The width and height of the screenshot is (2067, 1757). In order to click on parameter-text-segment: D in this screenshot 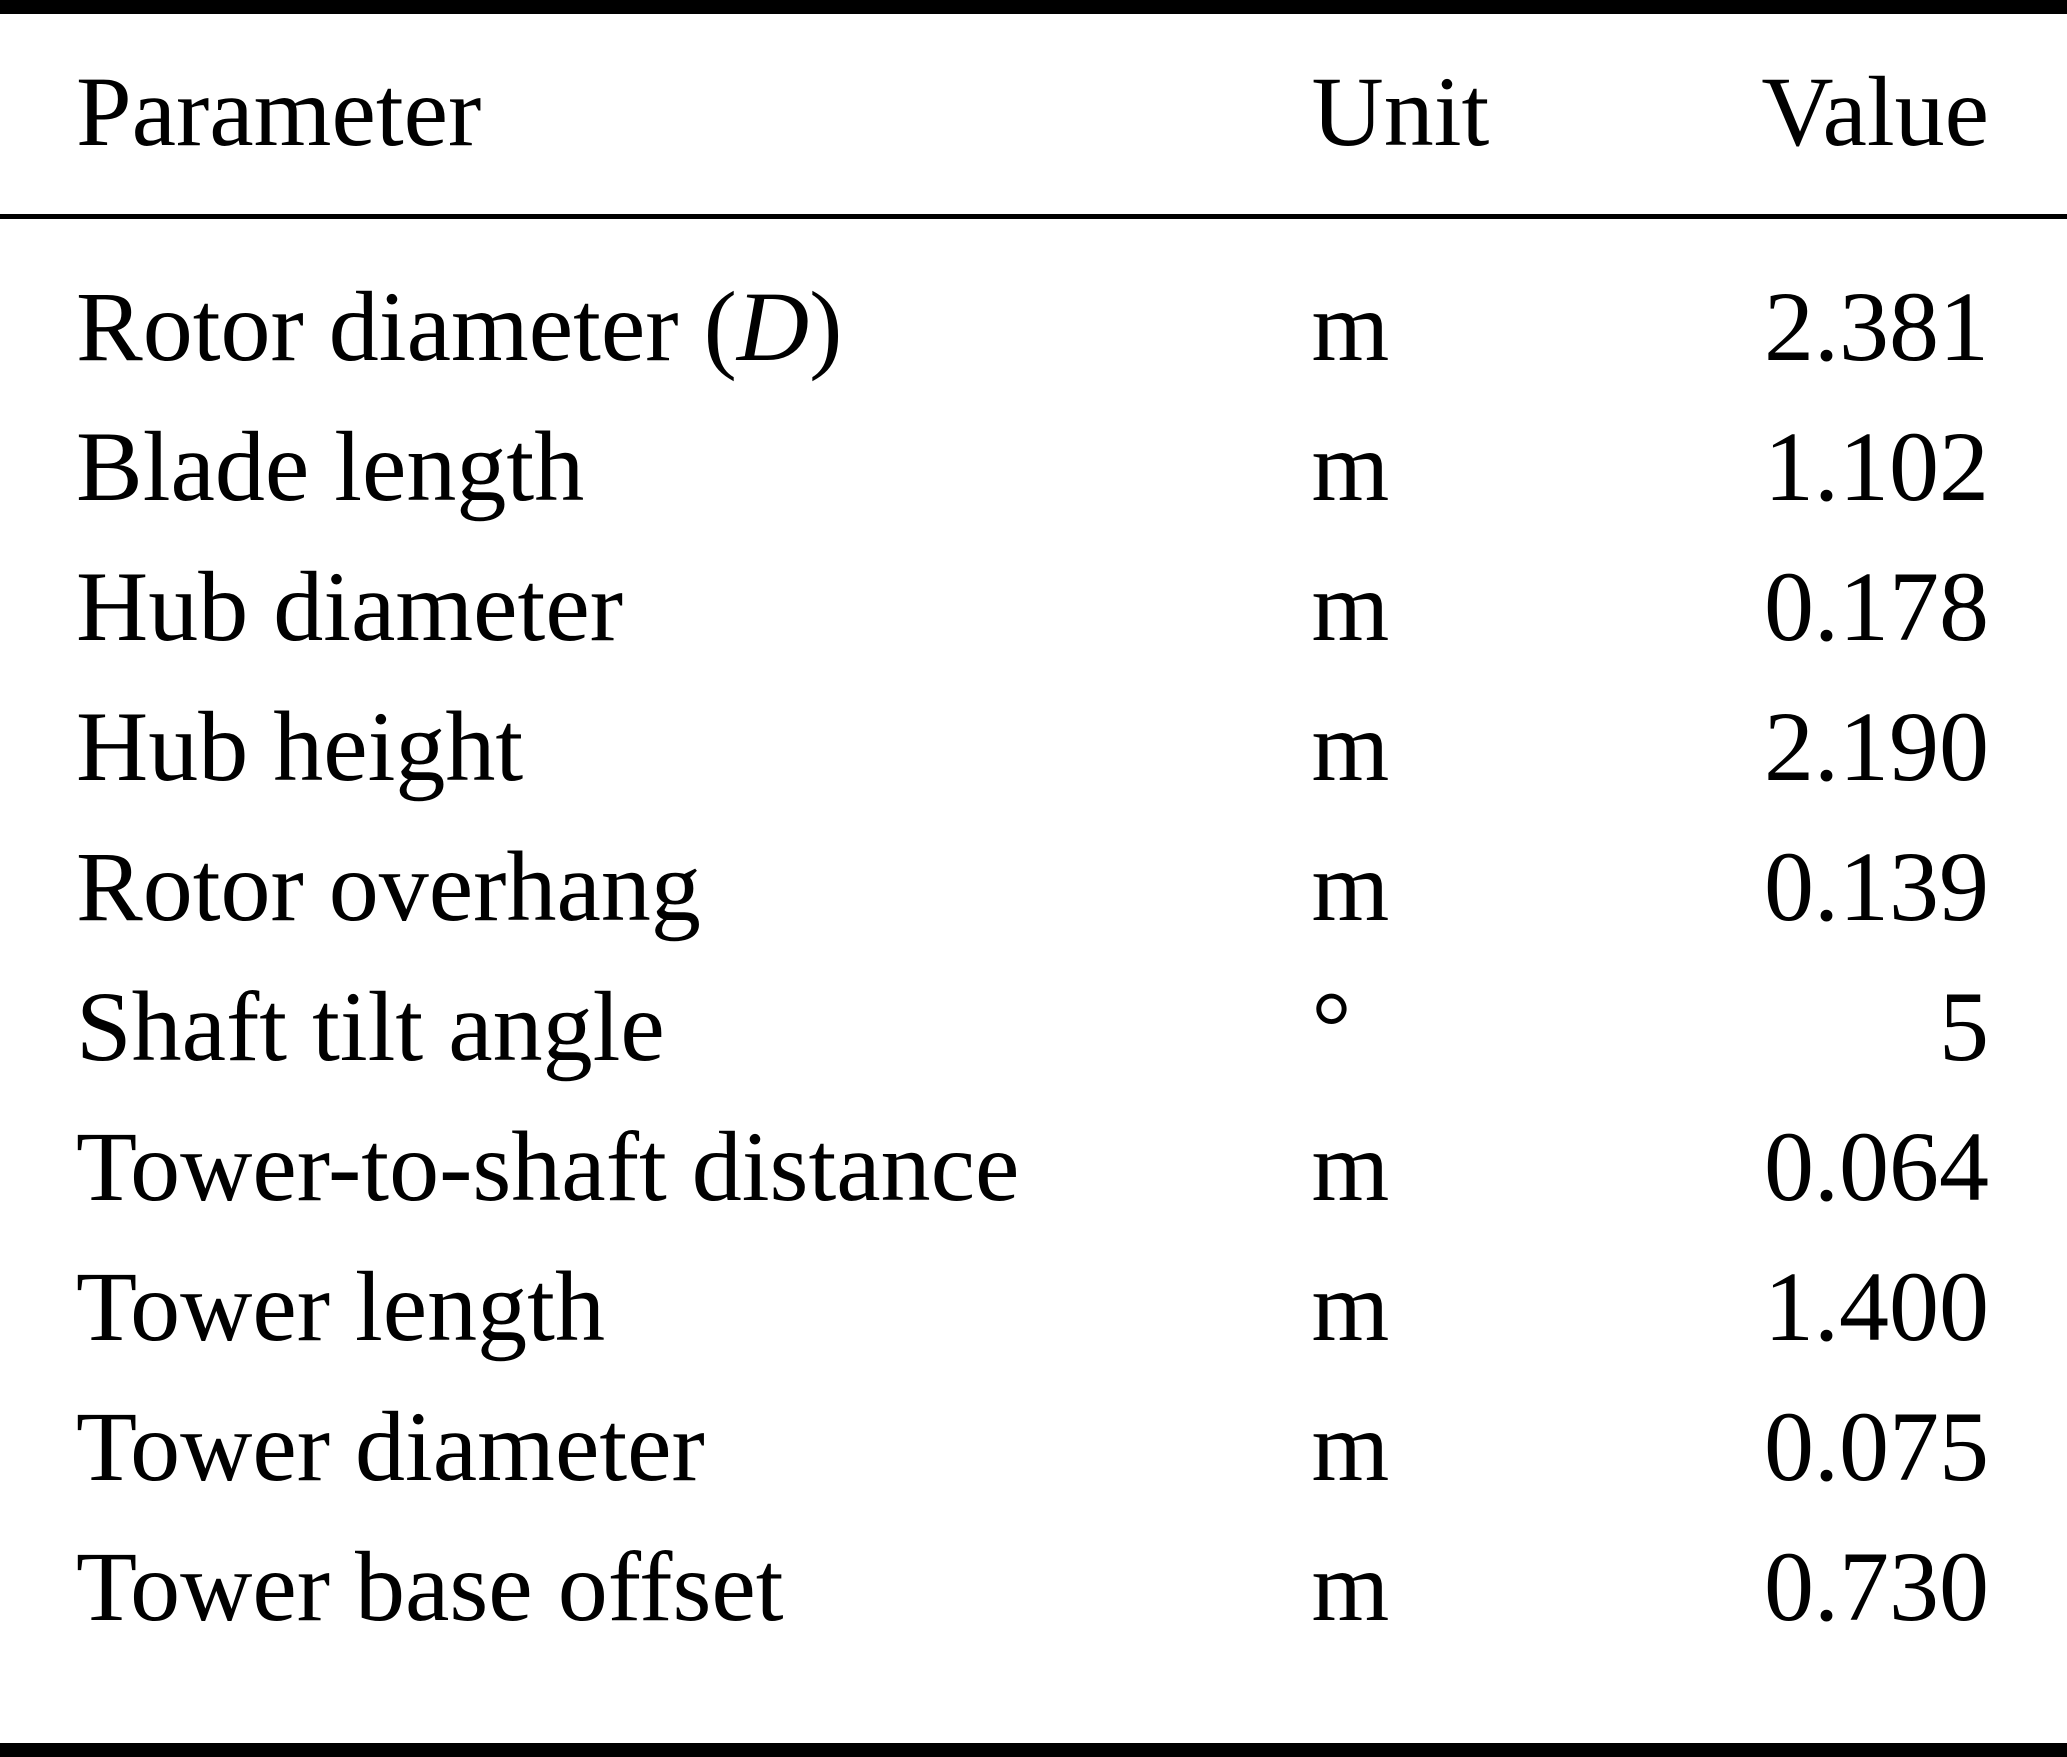, I will do `click(773, 326)`.